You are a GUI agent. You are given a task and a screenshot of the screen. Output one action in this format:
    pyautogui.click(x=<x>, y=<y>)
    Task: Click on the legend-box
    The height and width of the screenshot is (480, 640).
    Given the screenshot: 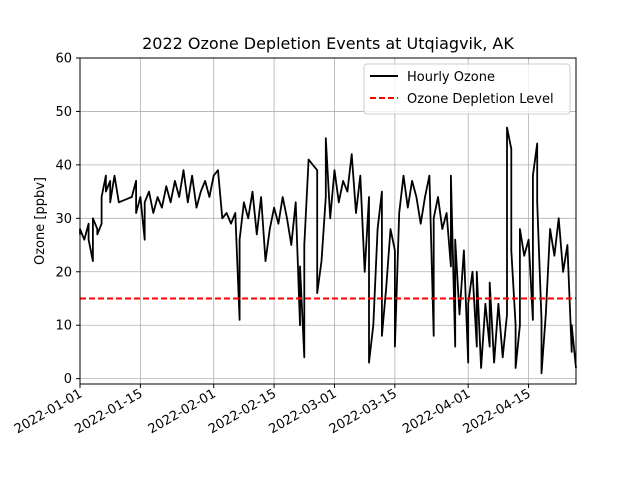 What is the action you would take?
    pyautogui.click(x=467, y=89)
    